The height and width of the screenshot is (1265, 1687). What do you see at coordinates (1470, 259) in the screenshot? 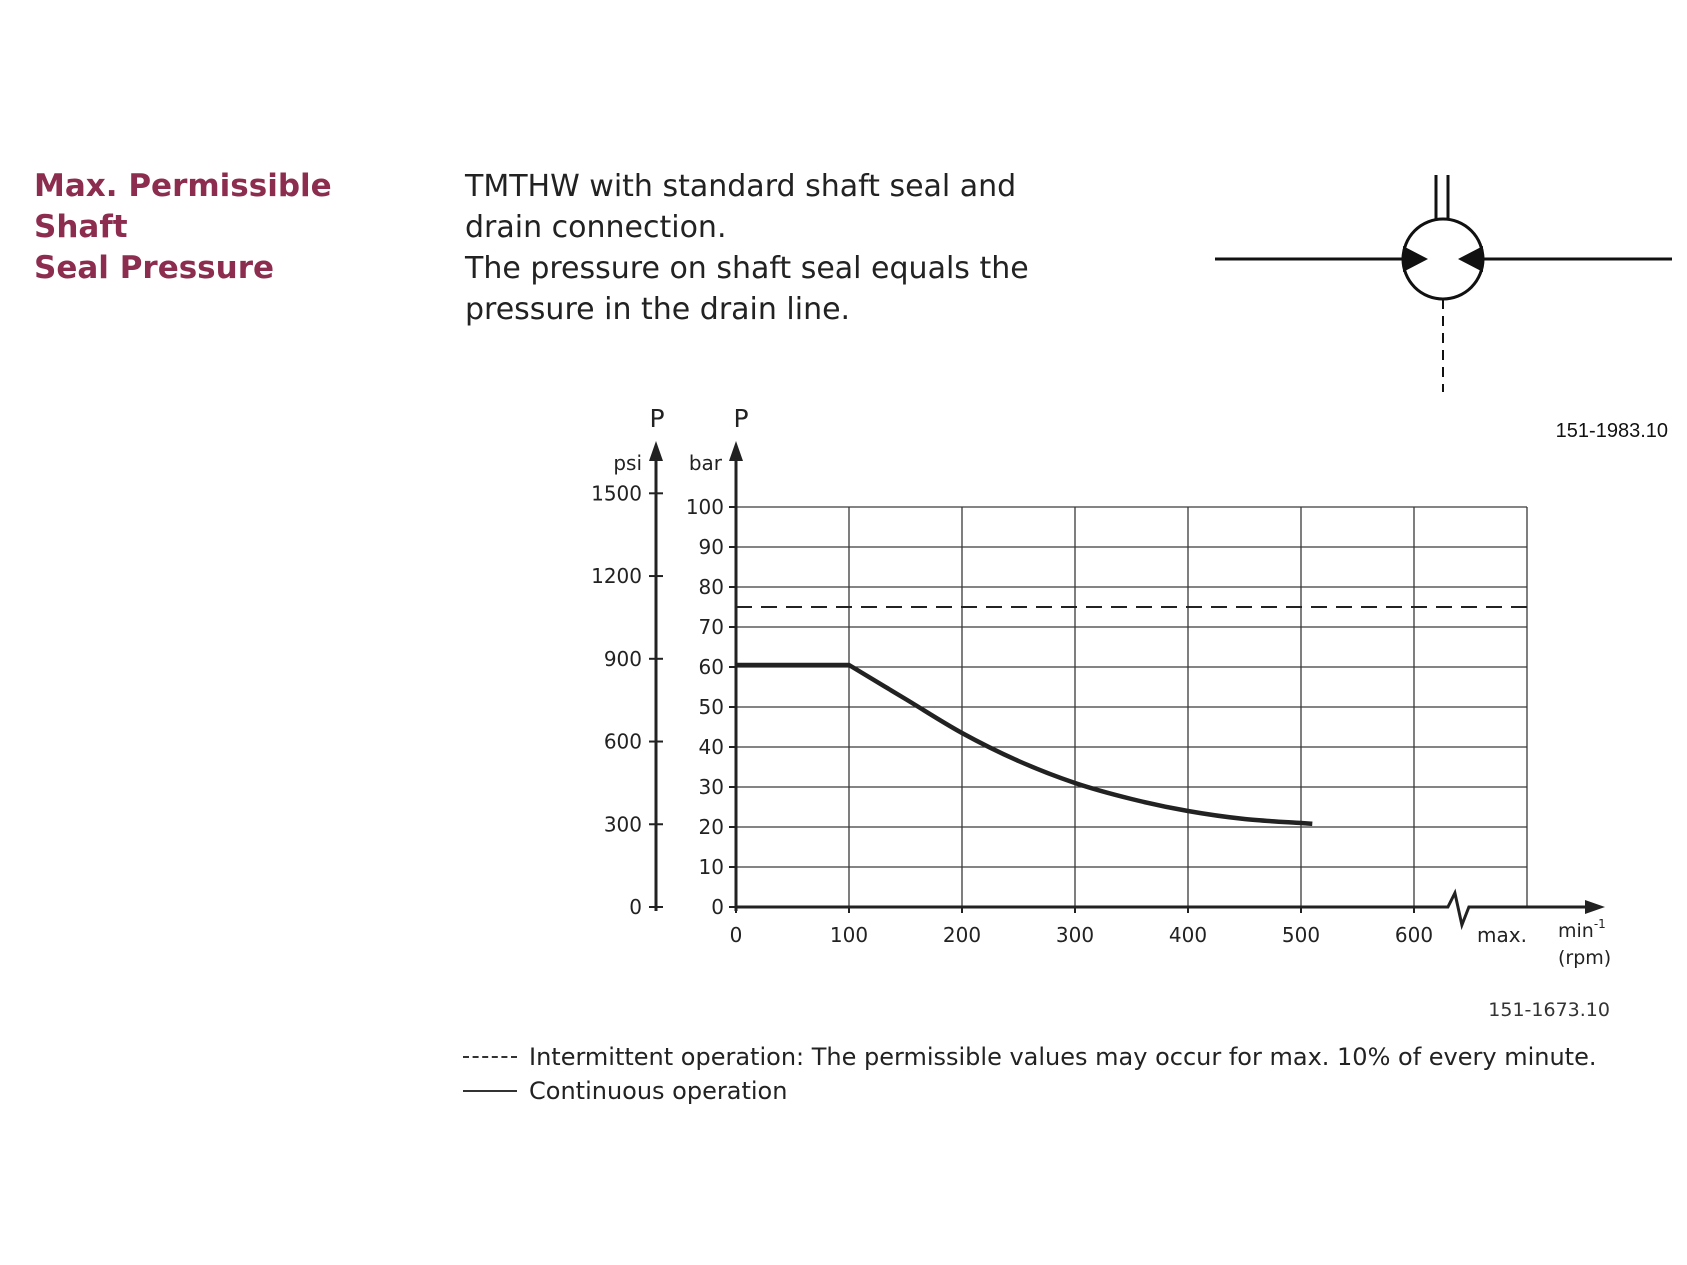
I see `symbol-flow-triangle-right` at bounding box center [1470, 259].